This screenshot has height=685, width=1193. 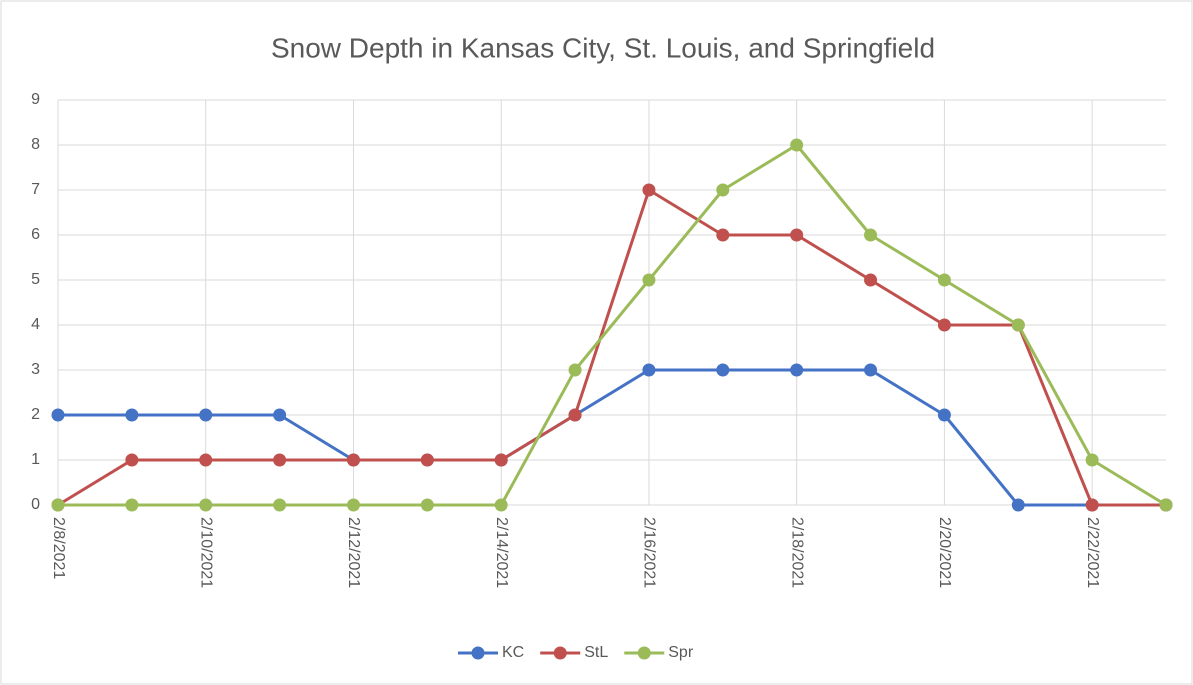 I want to click on x-tick-label: 2/16/2021, so click(x=649, y=552).